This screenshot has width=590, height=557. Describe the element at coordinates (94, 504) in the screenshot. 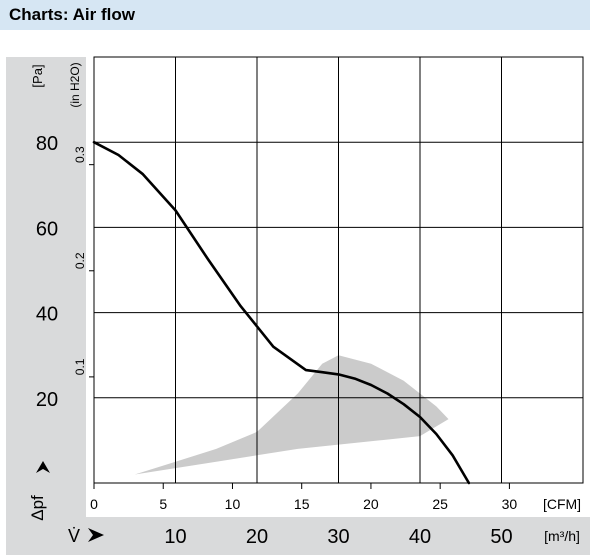

I see `x-tick-label-cfm: 0` at that location.